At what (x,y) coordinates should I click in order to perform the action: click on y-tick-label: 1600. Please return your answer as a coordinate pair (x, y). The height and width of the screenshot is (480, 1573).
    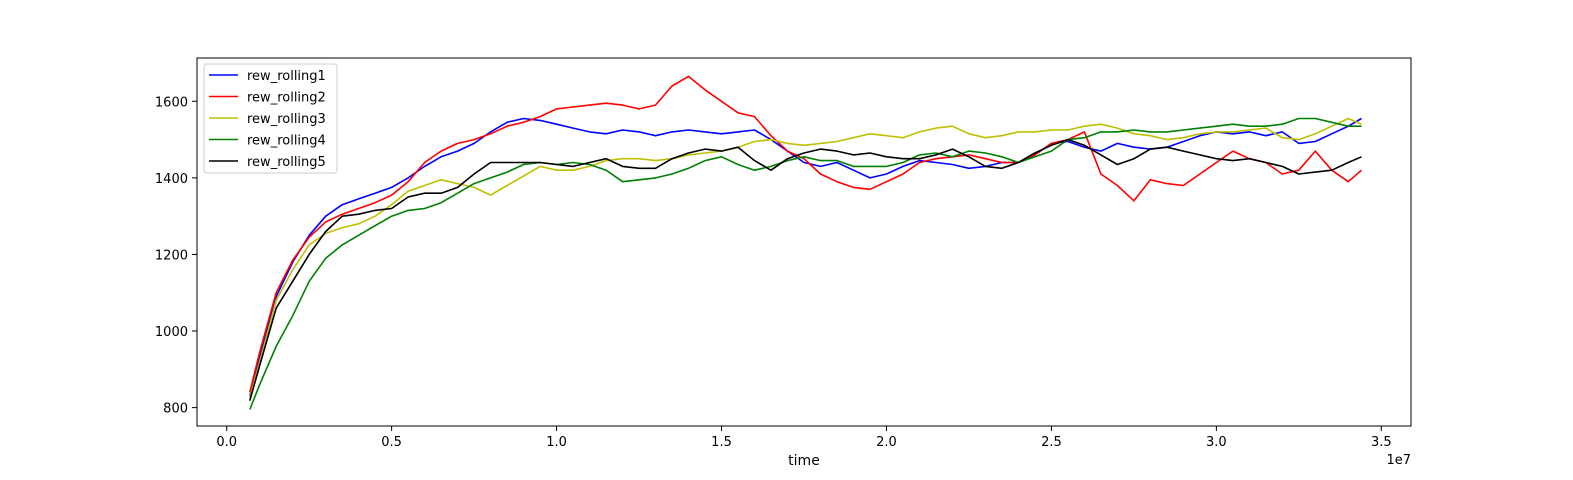
    Looking at the image, I should click on (171, 102).